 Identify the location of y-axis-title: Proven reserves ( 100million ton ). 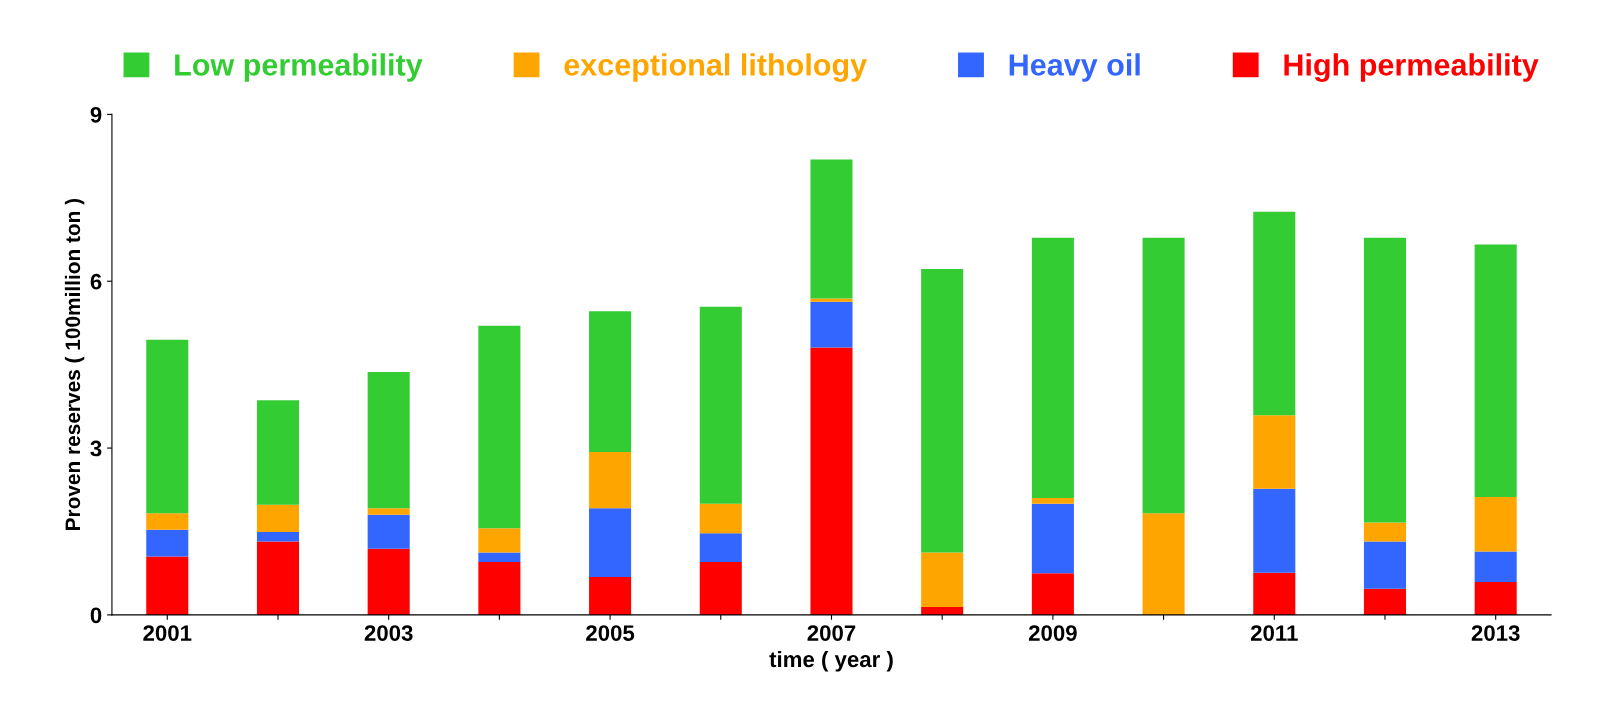
(74, 364).